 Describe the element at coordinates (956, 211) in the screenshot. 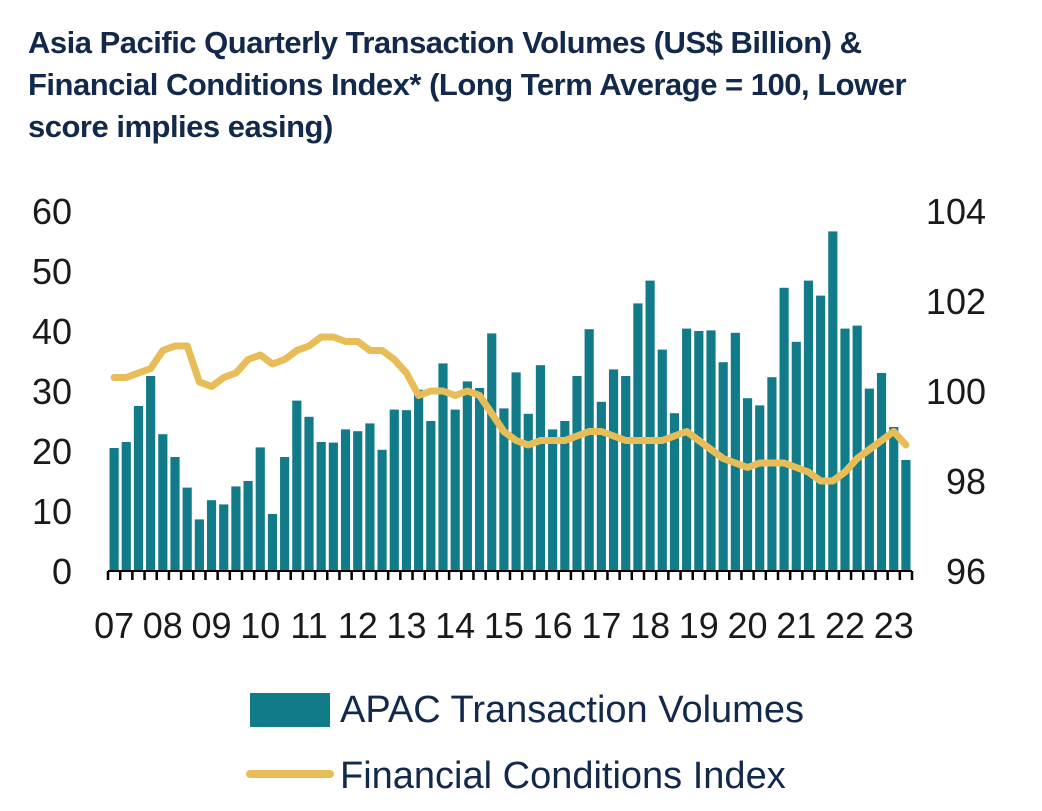

I see `y-right-tick-label: 104` at that location.